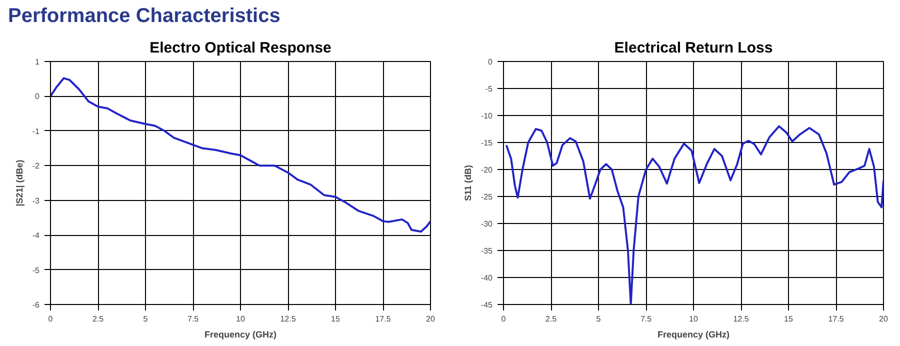  I want to click on y-tick-label: -2, so click(36, 166).